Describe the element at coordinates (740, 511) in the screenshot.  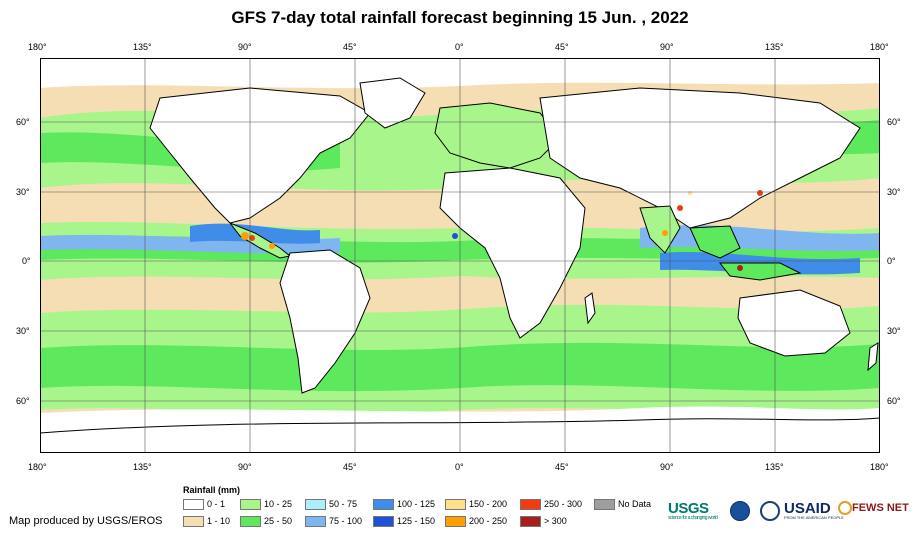
I see `noaa-logo` at that location.